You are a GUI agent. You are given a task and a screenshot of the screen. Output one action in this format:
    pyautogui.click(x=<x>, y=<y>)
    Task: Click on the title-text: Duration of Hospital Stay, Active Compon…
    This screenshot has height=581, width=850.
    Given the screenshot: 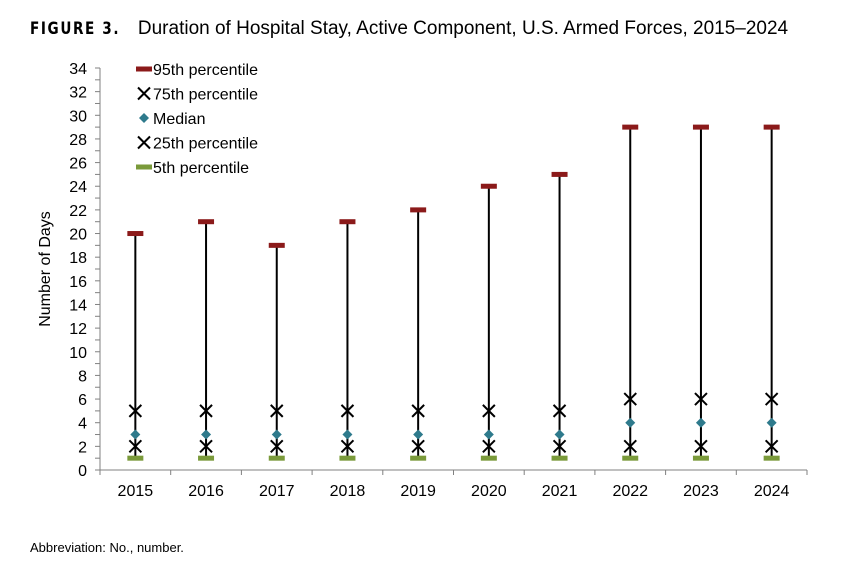 What is the action you would take?
    pyautogui.click(x=463, y=28)
    